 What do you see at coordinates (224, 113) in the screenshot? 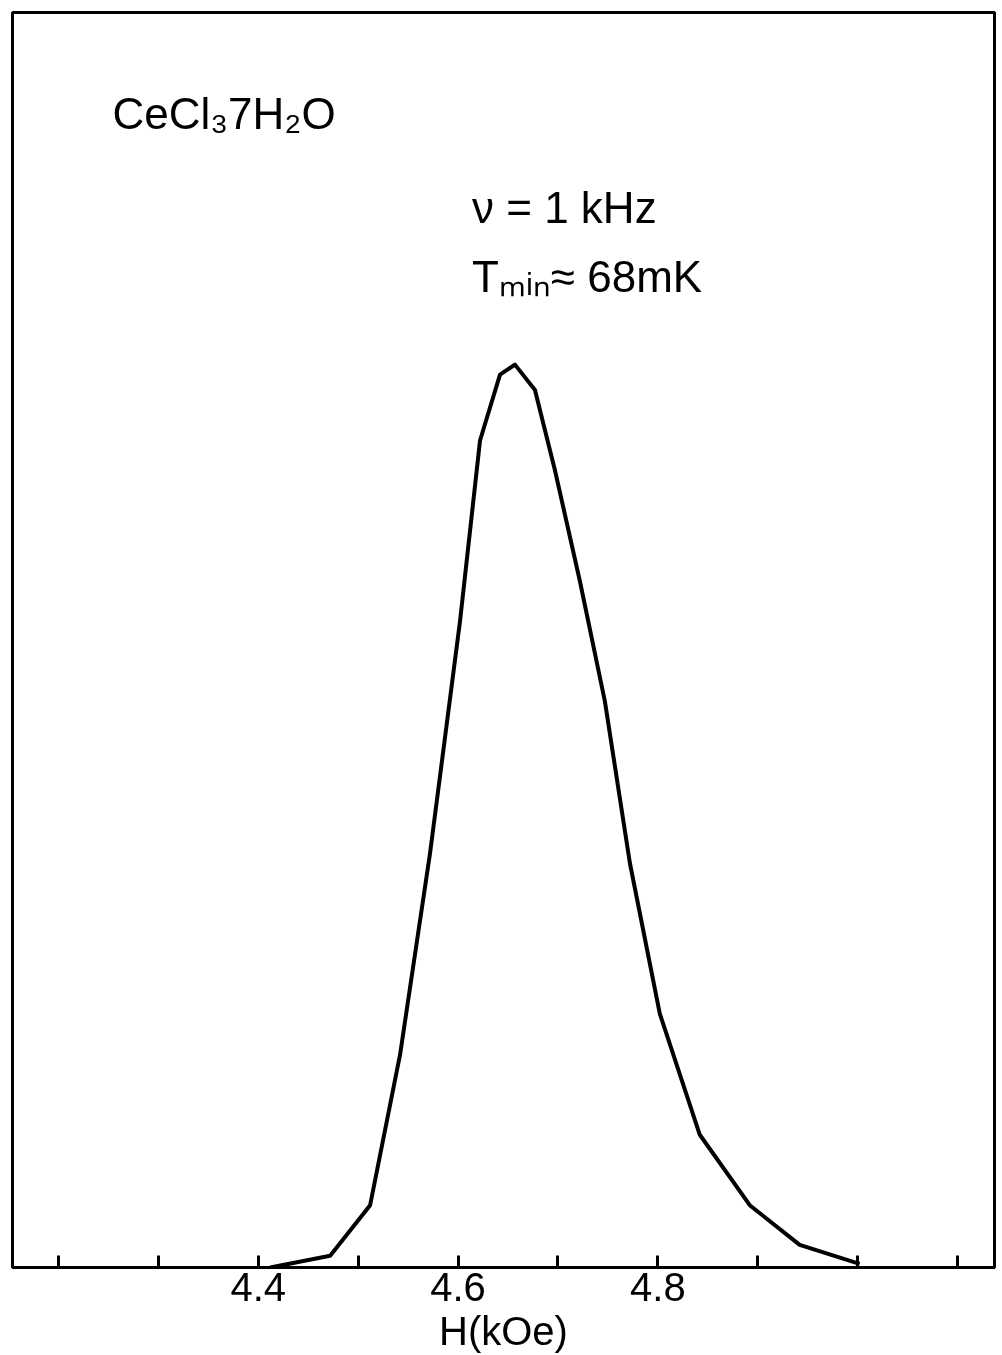
I see `text: CeCl₃7H₂O` at bounding box center [224, 113].